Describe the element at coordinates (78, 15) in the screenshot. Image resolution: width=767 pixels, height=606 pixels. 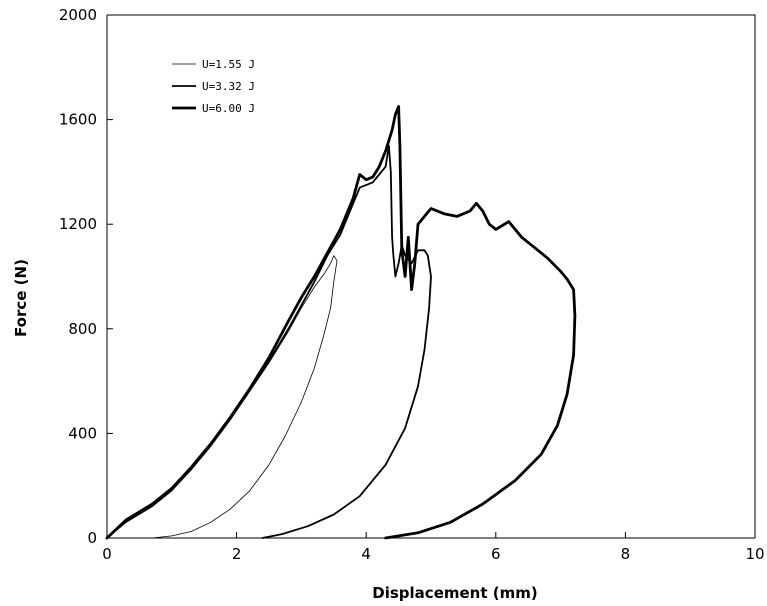
I see `y-tick-label: 2000` at that location.